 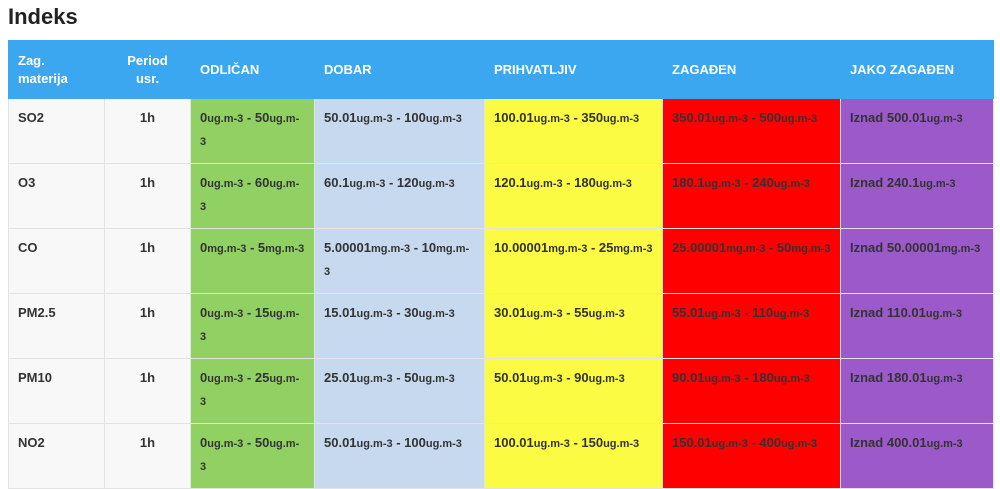 I want to click on range-value: - 180, so click(x=579, y=182).